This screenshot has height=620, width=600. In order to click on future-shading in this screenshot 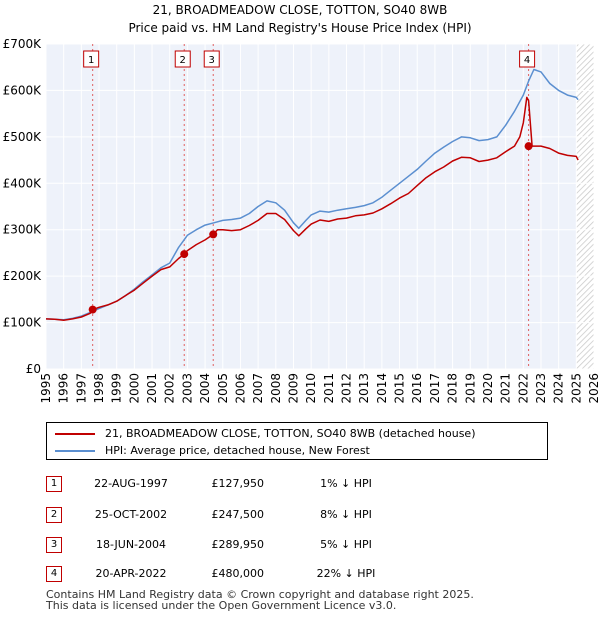, I will do `click(585, 206)`.